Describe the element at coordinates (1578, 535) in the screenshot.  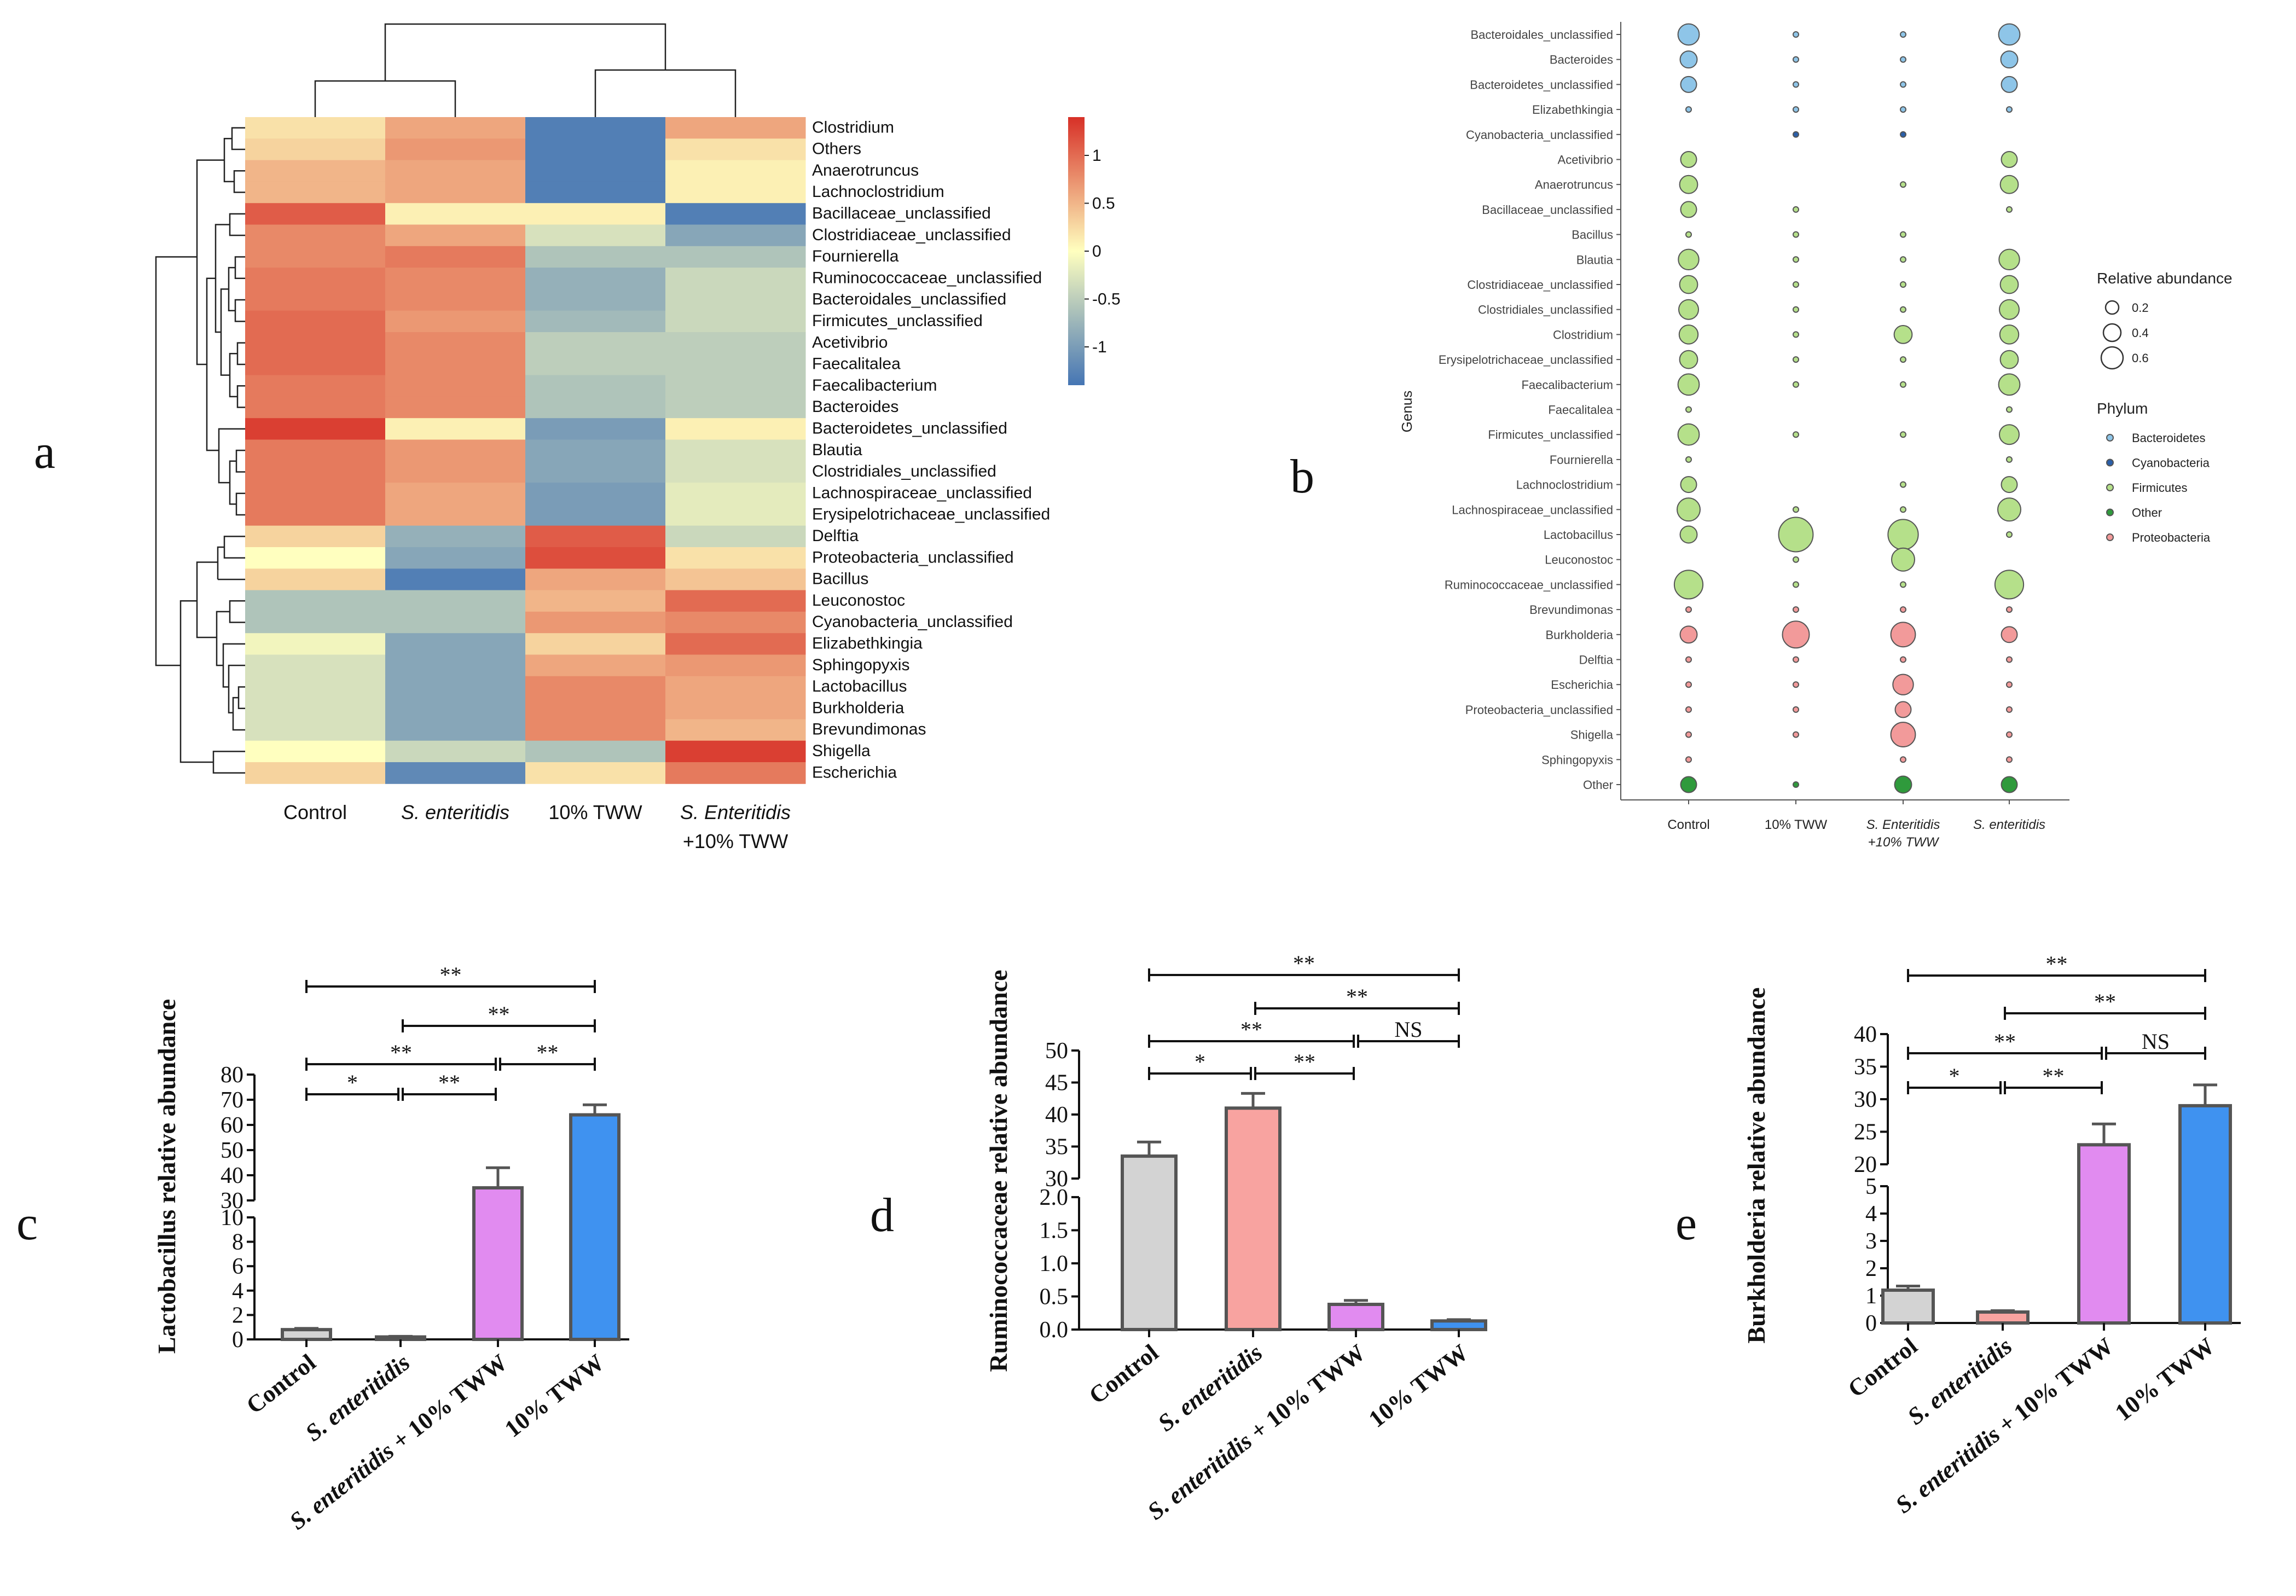
I see `genus-label: Lactobacillus` at that location.